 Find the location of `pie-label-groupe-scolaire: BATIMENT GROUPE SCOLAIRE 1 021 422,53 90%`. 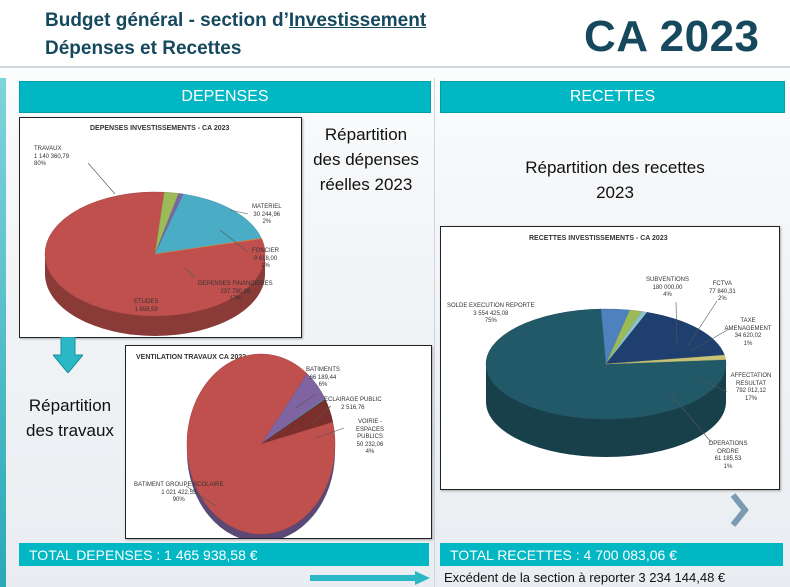

pie-label-groupe-scolaire: BATIMENT GROUPE SCOLAIRE 1 021 422,53 90% is located at coordinates (179, 492).